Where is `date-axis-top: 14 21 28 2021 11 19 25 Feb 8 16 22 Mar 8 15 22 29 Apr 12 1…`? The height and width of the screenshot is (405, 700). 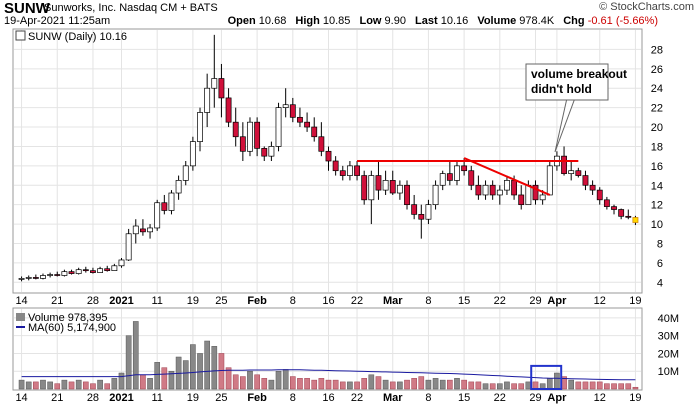 date-axis-top: 14 21 28 2021 11 19 25 Feb 8 16 22 Mar 8 15 22 29 Apr 12 1… is located at coordinates (328, 301).